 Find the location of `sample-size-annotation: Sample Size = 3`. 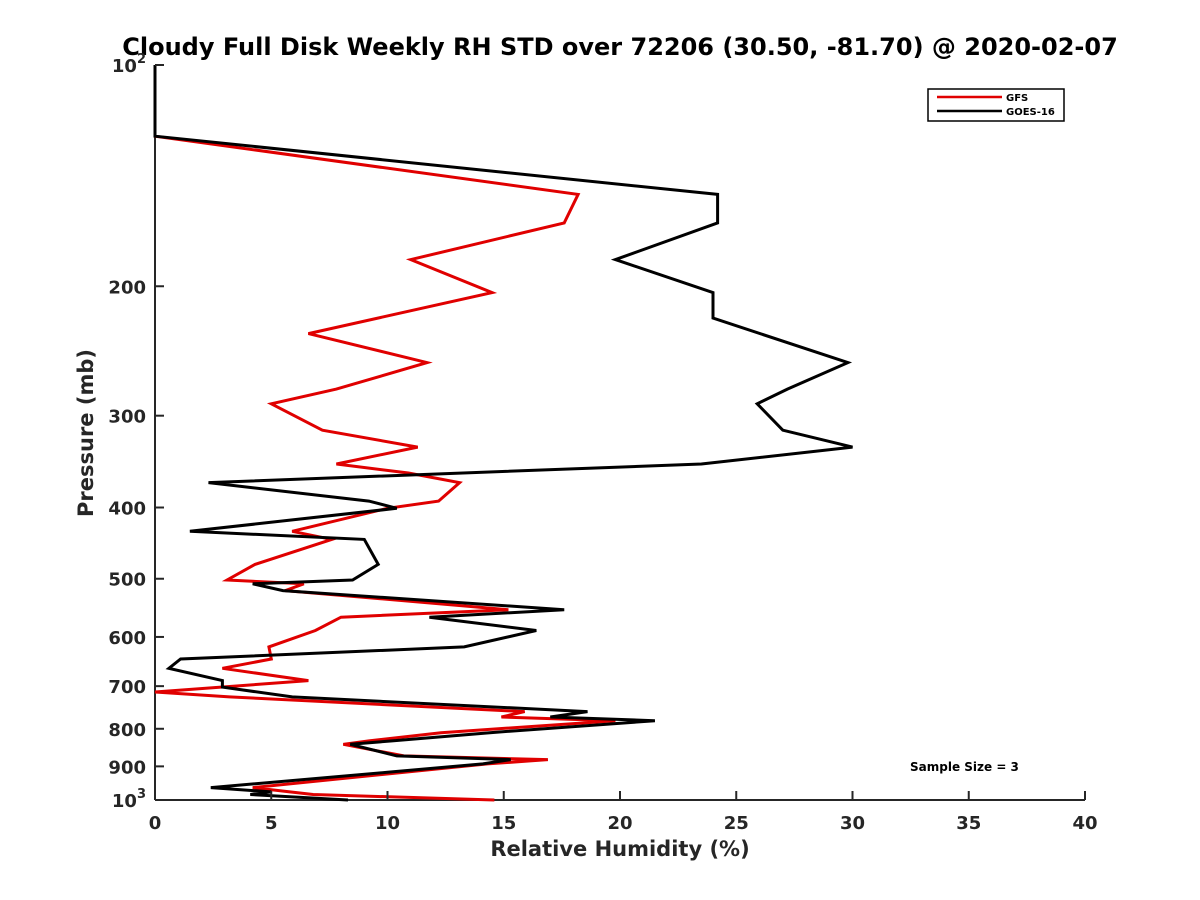

sample-size-annotation: Sample Size = 3 is located at coordinates (964, 767).